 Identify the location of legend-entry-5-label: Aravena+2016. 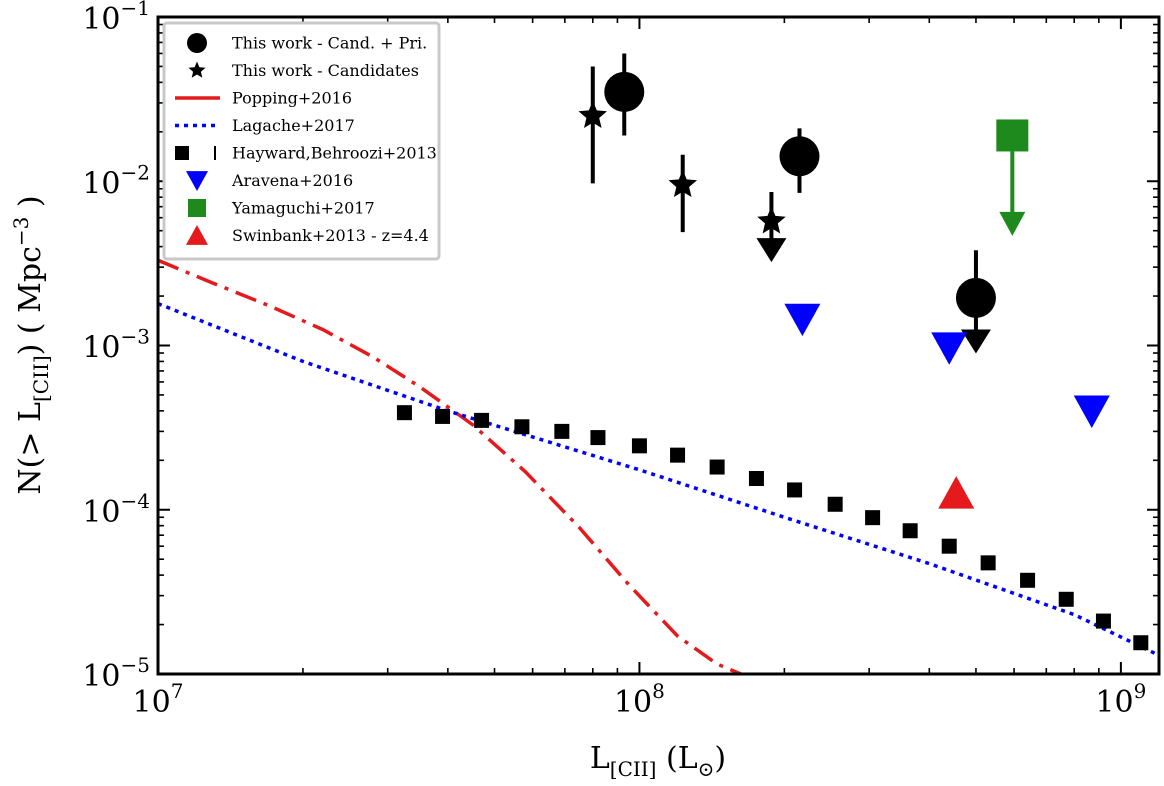
(292, 180).